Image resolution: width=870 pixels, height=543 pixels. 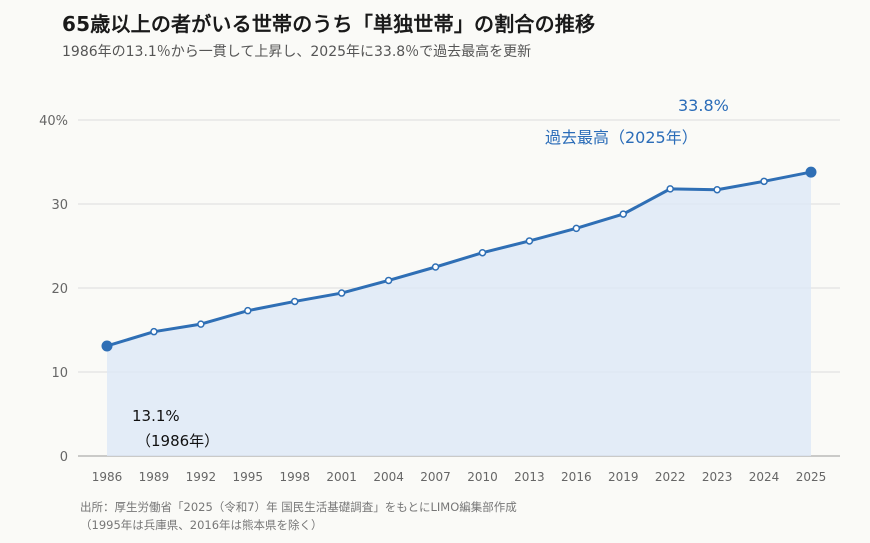 I want to click on y-tick-label: 30, so click(x=59, y=205).